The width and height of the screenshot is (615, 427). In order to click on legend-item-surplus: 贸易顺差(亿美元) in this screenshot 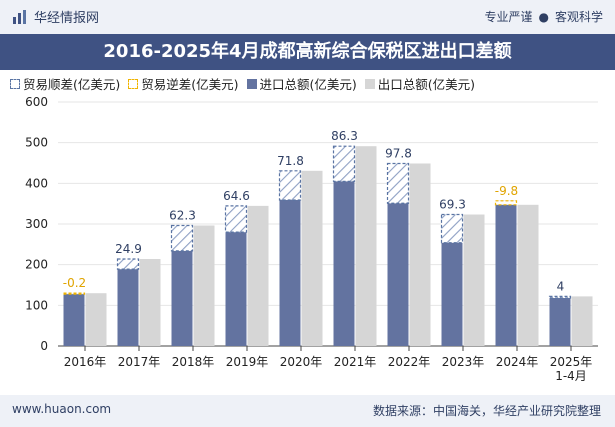, I will do `click(65, 83)`.